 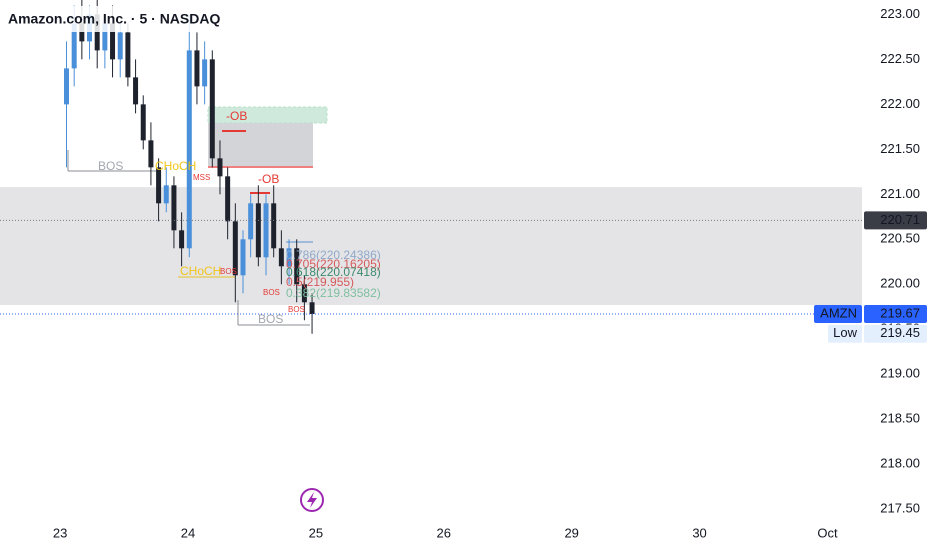 I want to click on y-tick-label: 217.50, so click(x=900, y=508).